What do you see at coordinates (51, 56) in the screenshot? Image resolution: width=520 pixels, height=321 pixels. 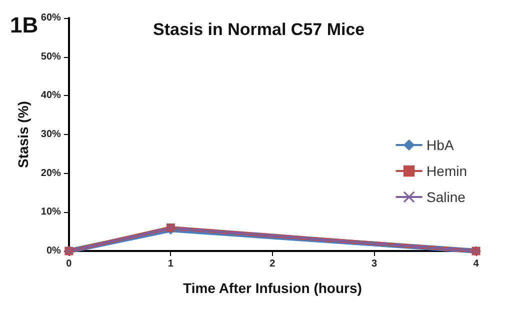 I see `y-tick-label: 50%` at bounding box center [51, 56].